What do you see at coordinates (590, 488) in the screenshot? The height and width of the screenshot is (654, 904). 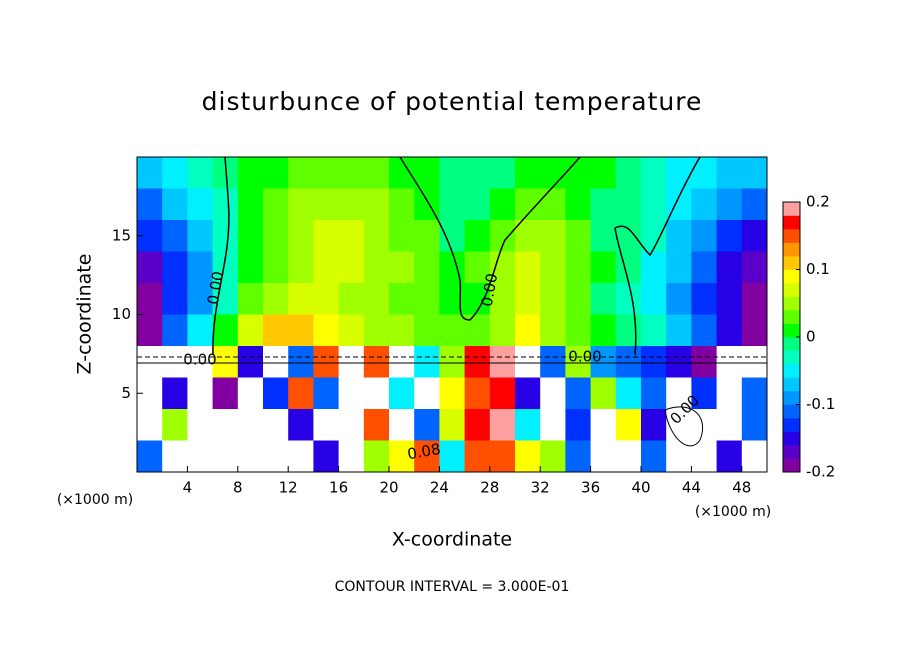 I see `x-tick-label: 36` at bounding box center [590, 488].